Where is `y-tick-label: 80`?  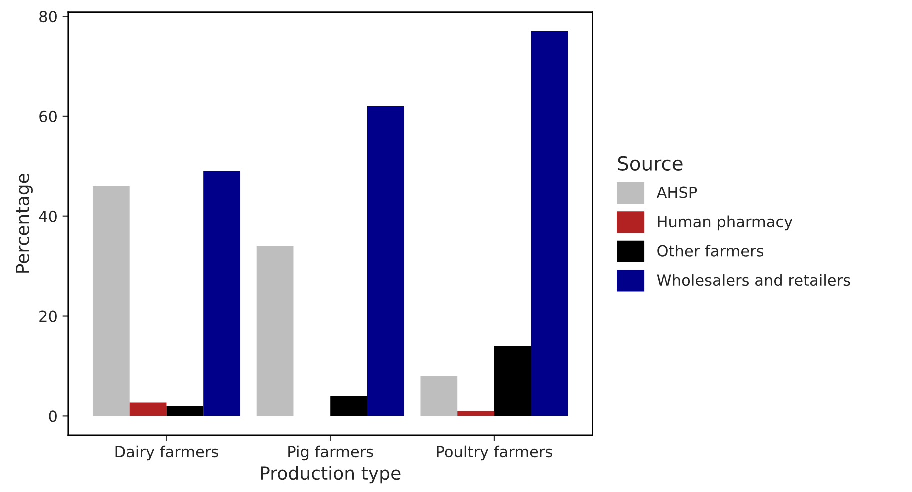
y-tick-label: 80 is located at coordinates (48, 17).